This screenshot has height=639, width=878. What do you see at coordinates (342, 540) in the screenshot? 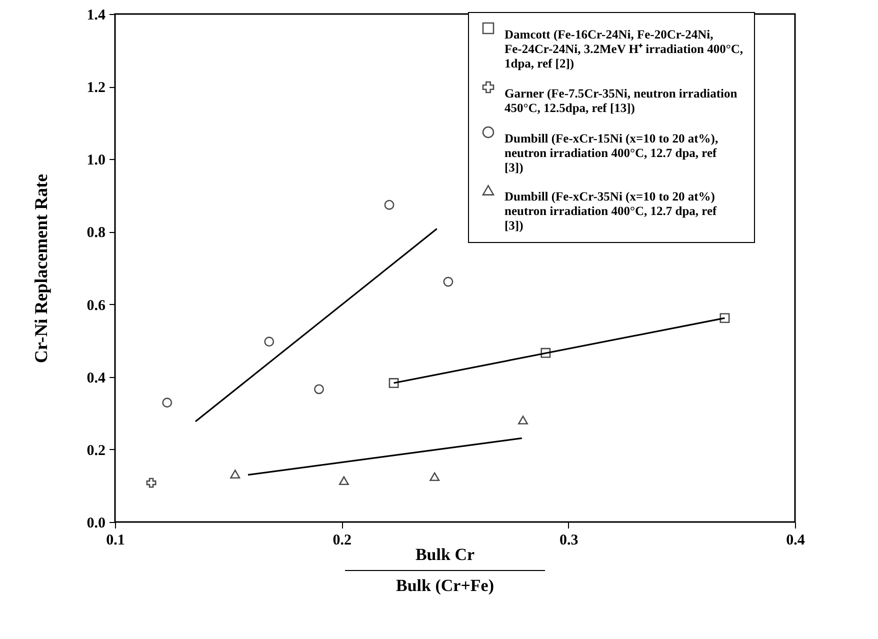
I see `x-tick-label: 0.2` at bounding box center [342, 540].